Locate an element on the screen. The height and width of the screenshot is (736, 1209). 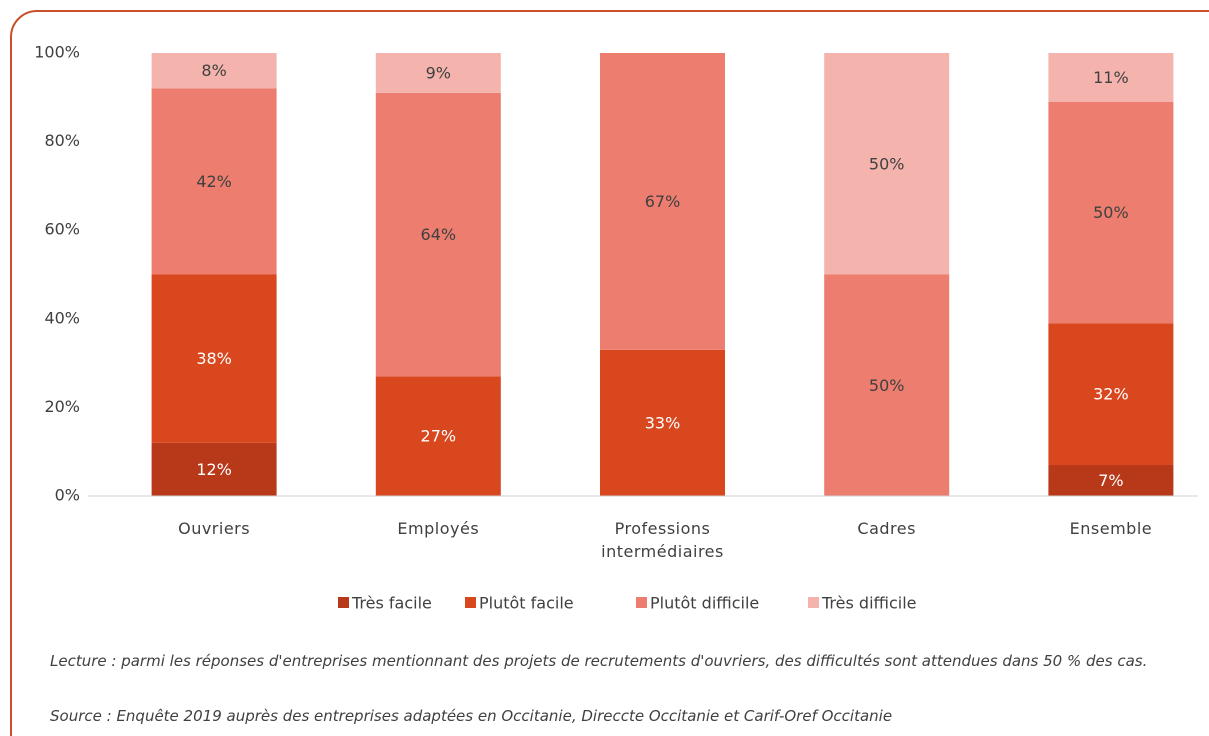
data-label: 42% is located at coordinates (214, 181).